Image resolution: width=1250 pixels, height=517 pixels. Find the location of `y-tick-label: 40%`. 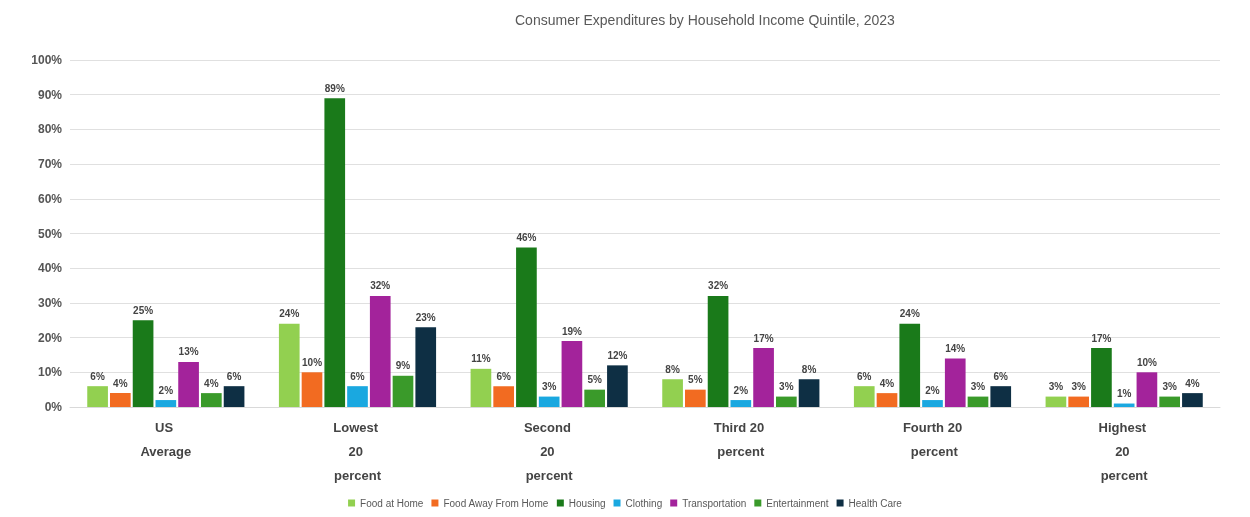

y-tick-label: 40% is located at coordinates (50, 268).